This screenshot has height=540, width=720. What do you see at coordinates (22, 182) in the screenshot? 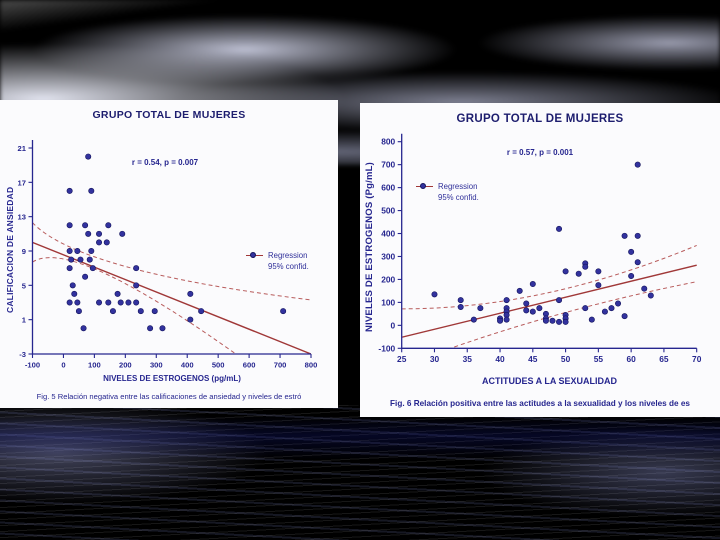
I see `y-tick-label: 17` at bounding box center [22, 182].